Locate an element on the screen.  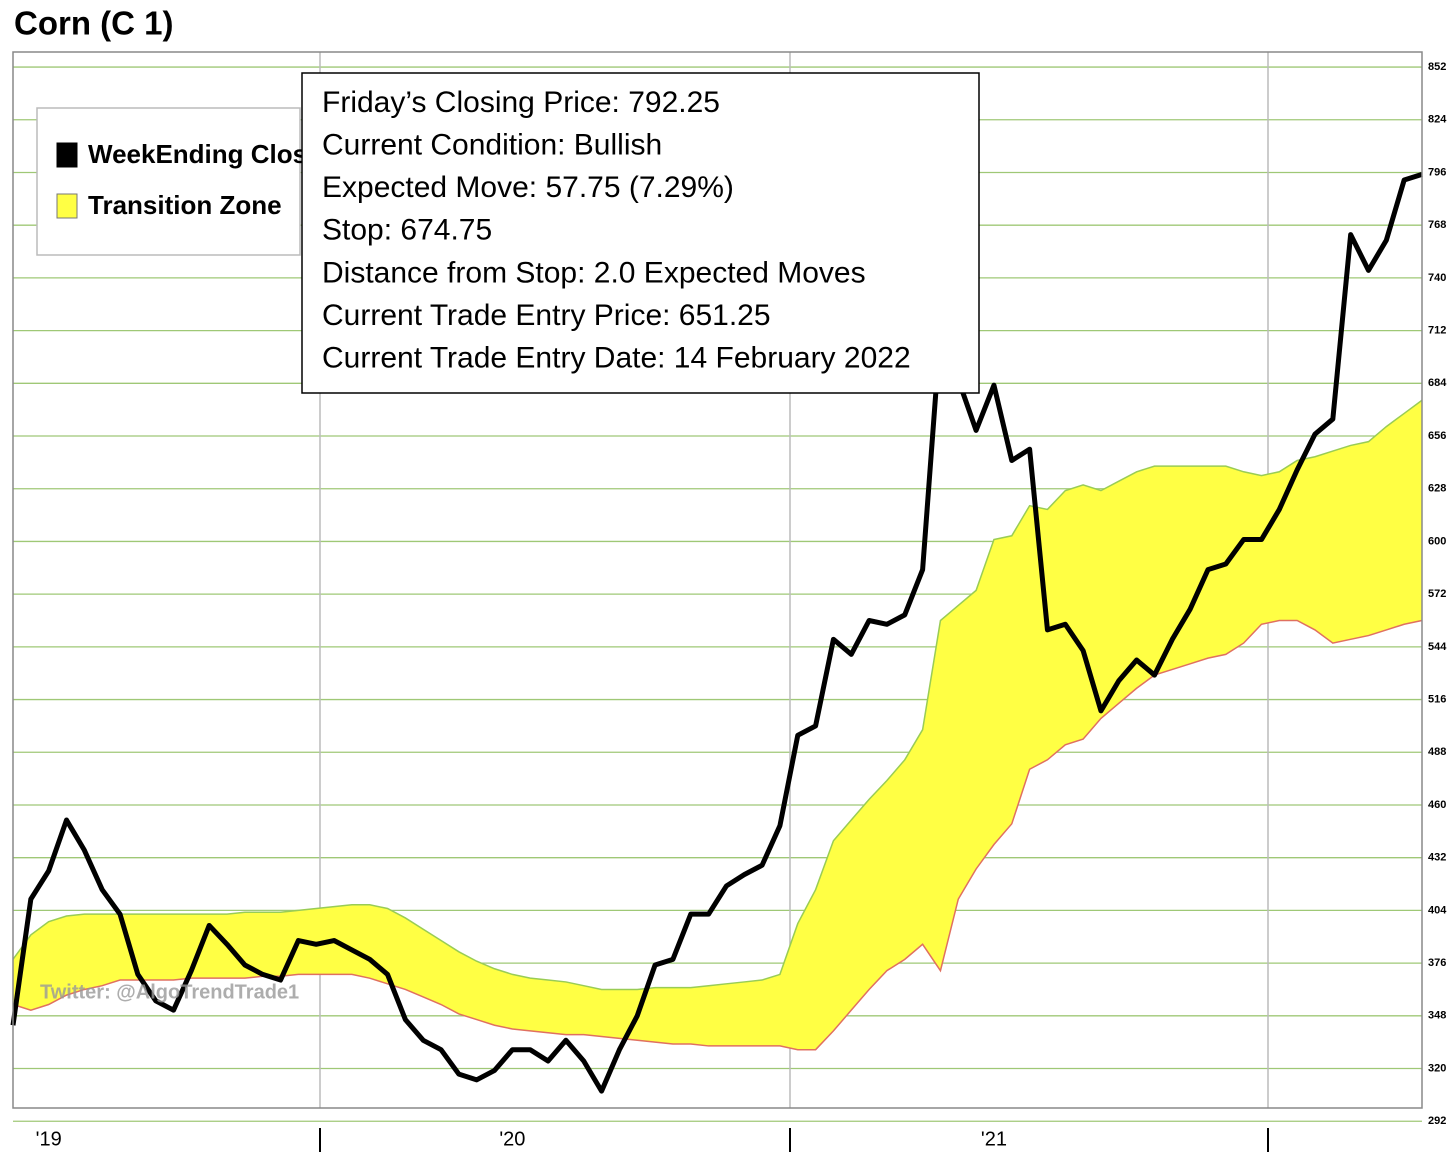
y-tick-label: 320 is located at coordinates (1437, 1068).